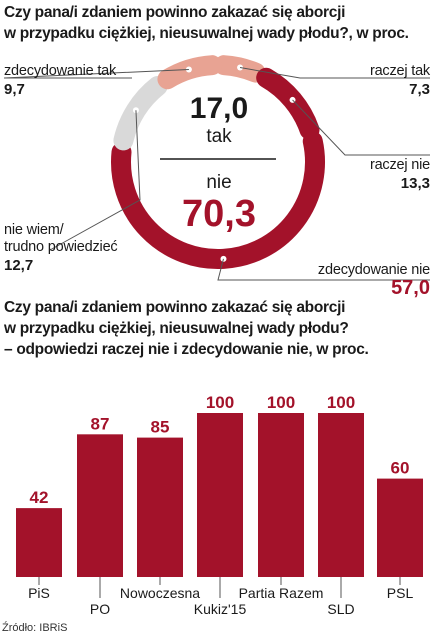 The height and width of the screenshot is (640, 436). Describe the element at coordinates (19, 265) in the screenshot. I see `value-nie-wiem: 12,7` at that location.